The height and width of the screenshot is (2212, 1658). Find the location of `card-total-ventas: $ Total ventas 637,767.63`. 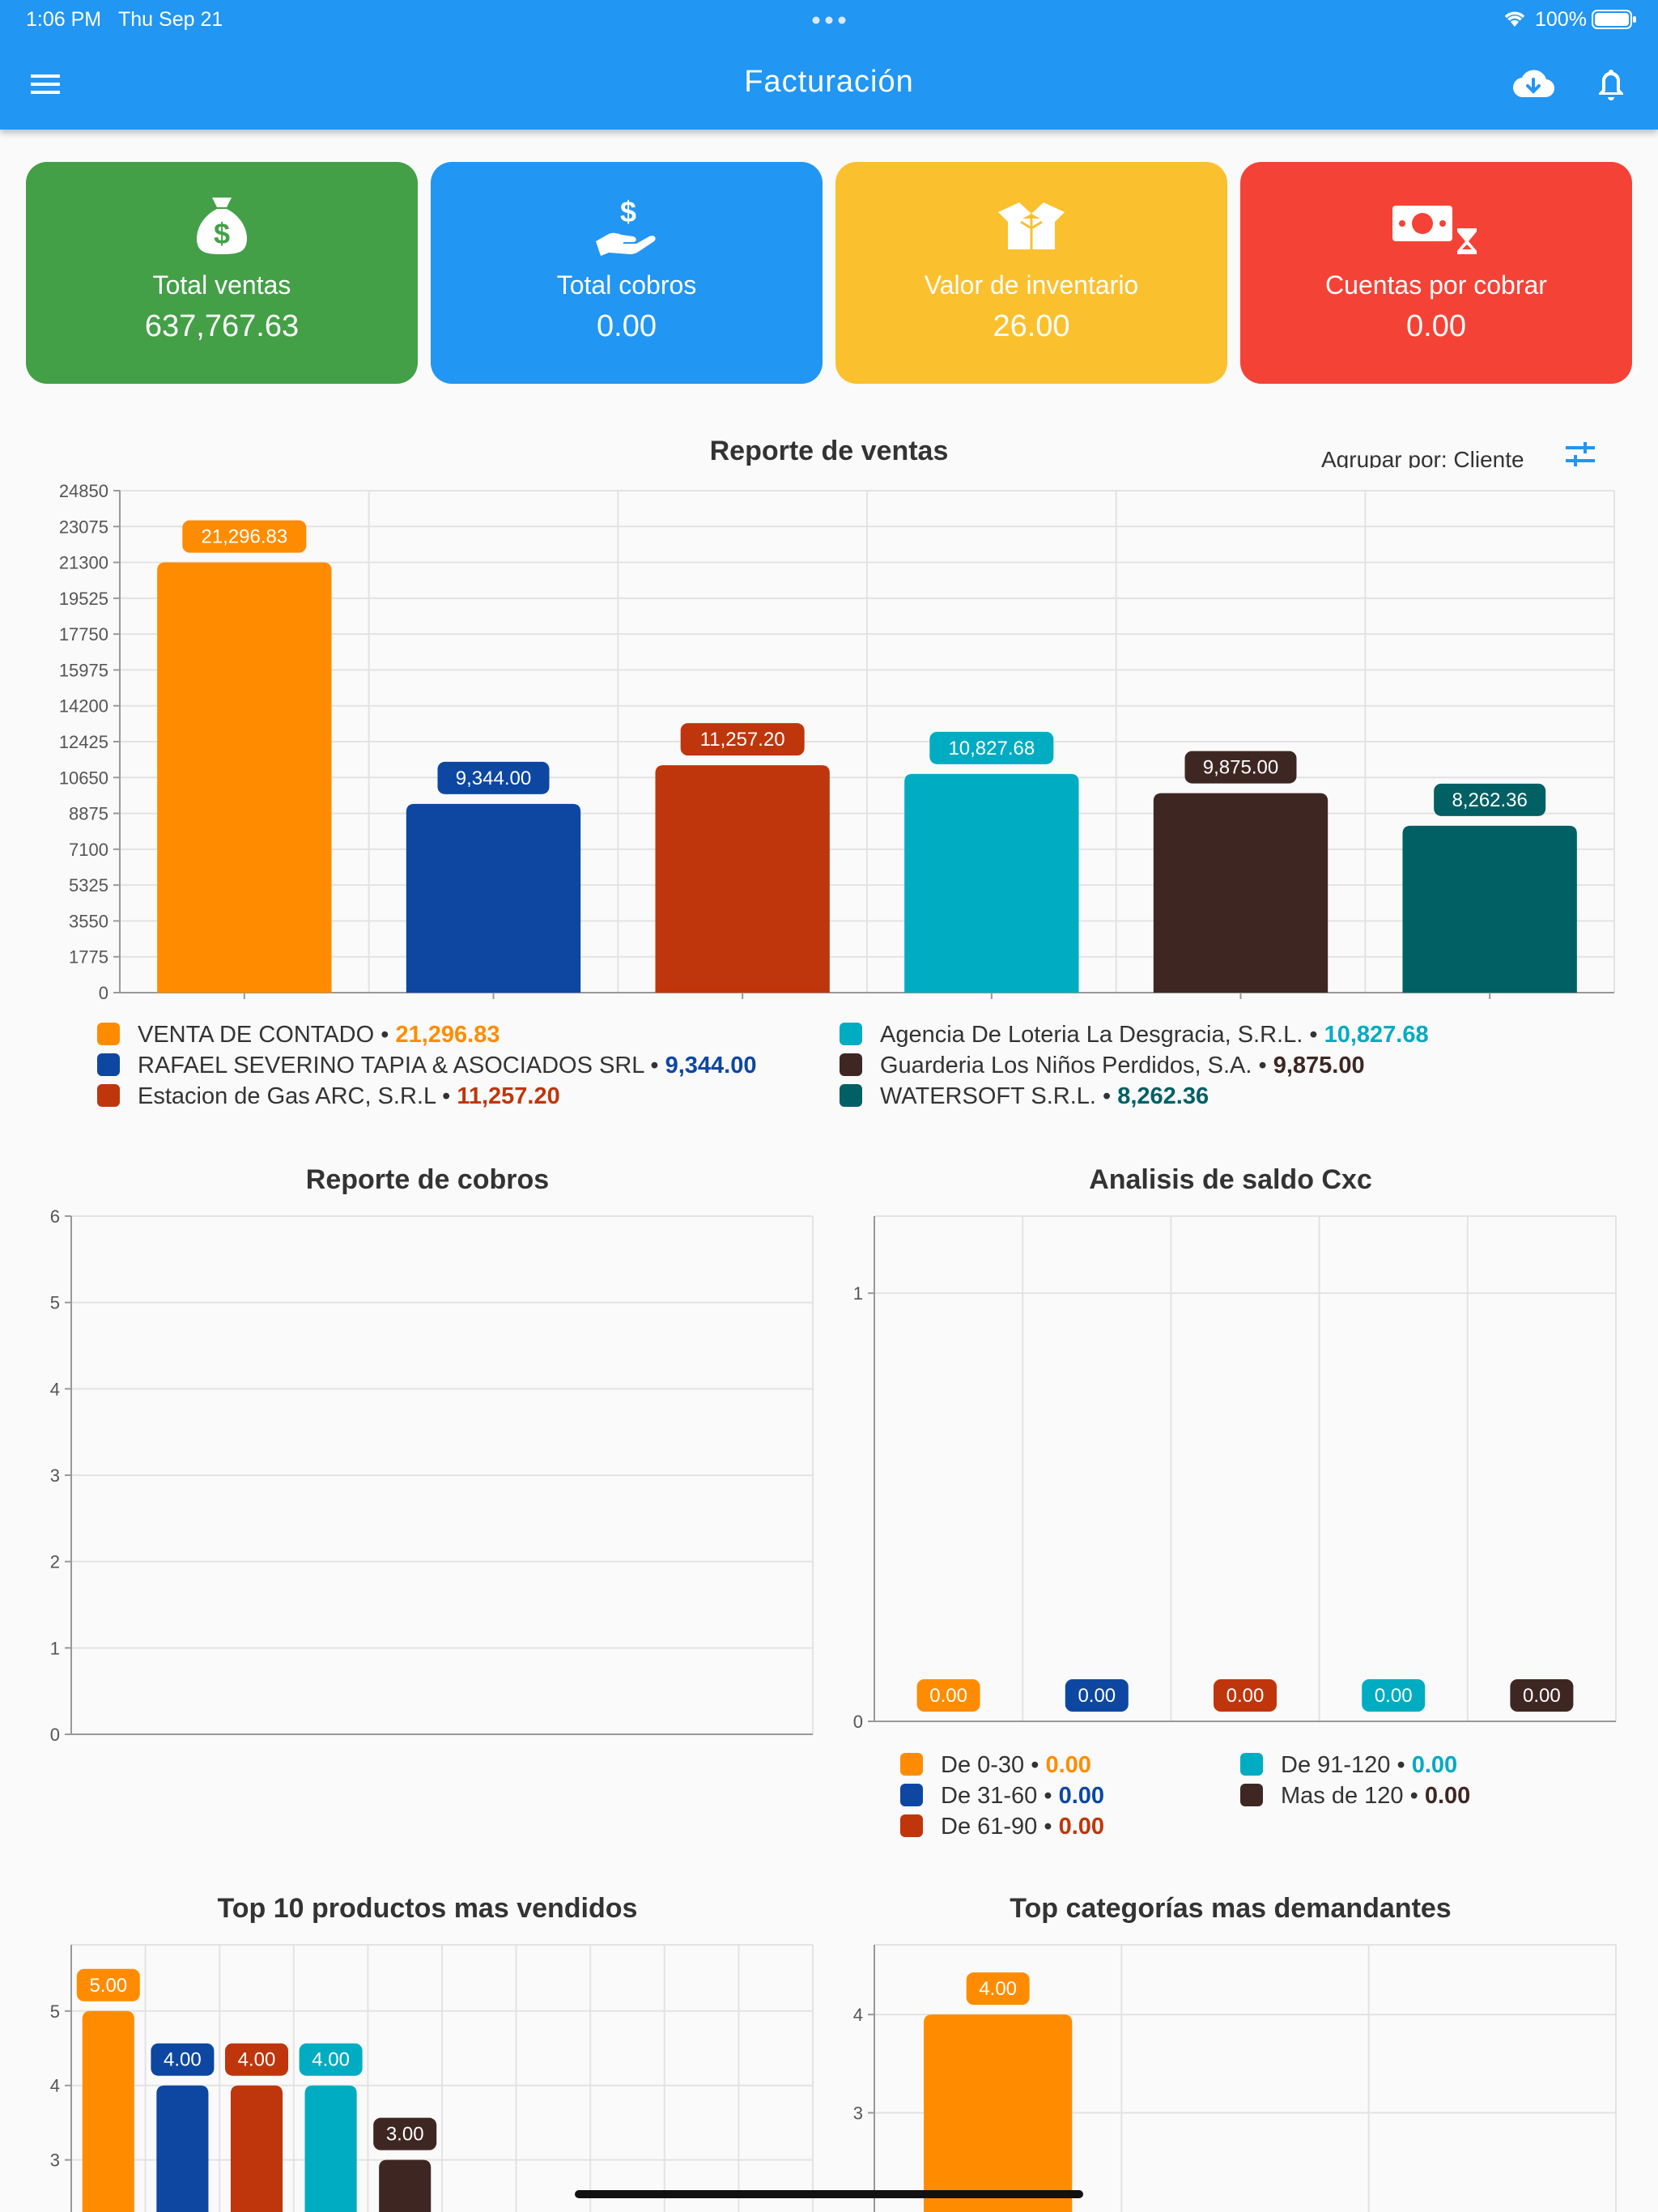

card-total-ventas: $ Total ventas 637,767.63 is located at coordinates (222, 273).